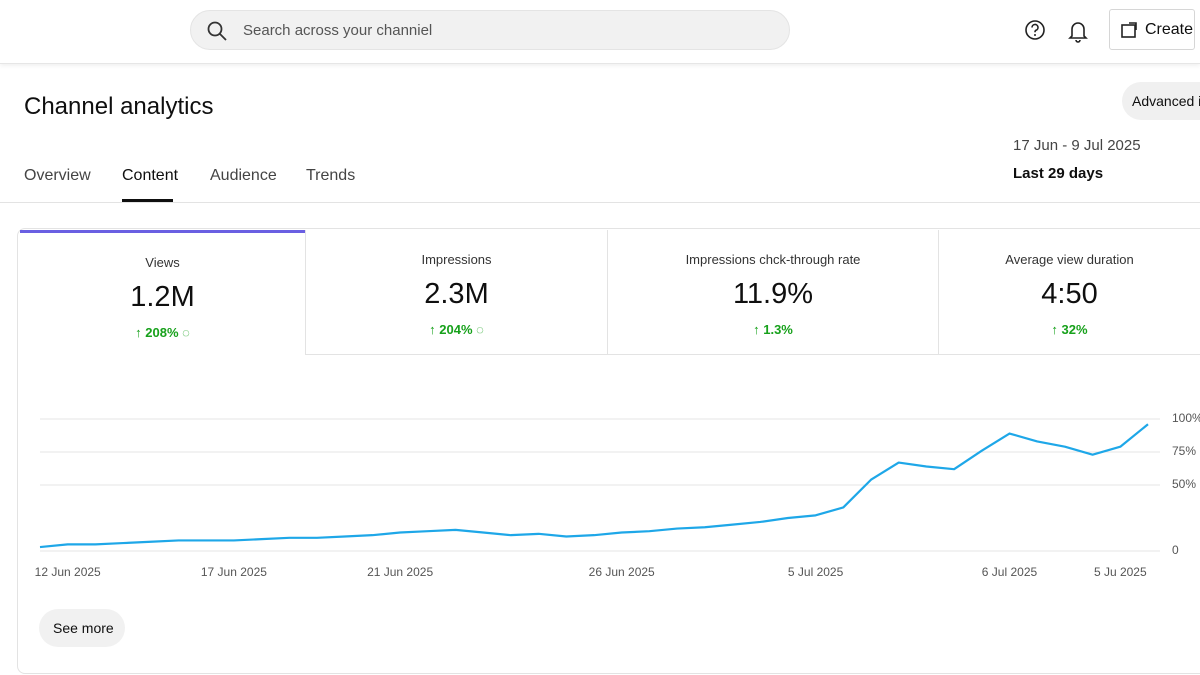 The image size is (1200, 675). I want to click on metric-card: Views 1.2M ↑ 208% ◌, so click(162, 292).